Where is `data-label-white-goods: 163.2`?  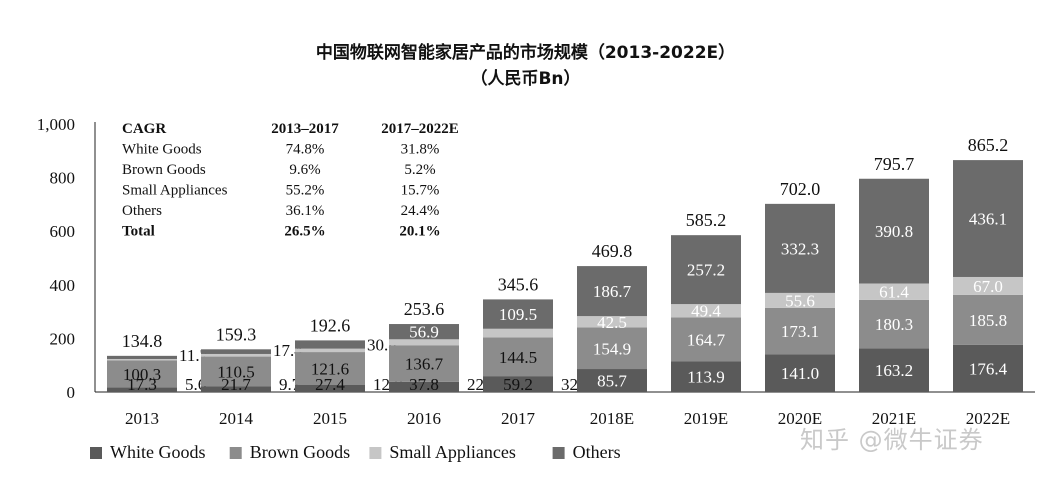
data-label-white-goods: 163.2 is located at coordinates (894, 370).